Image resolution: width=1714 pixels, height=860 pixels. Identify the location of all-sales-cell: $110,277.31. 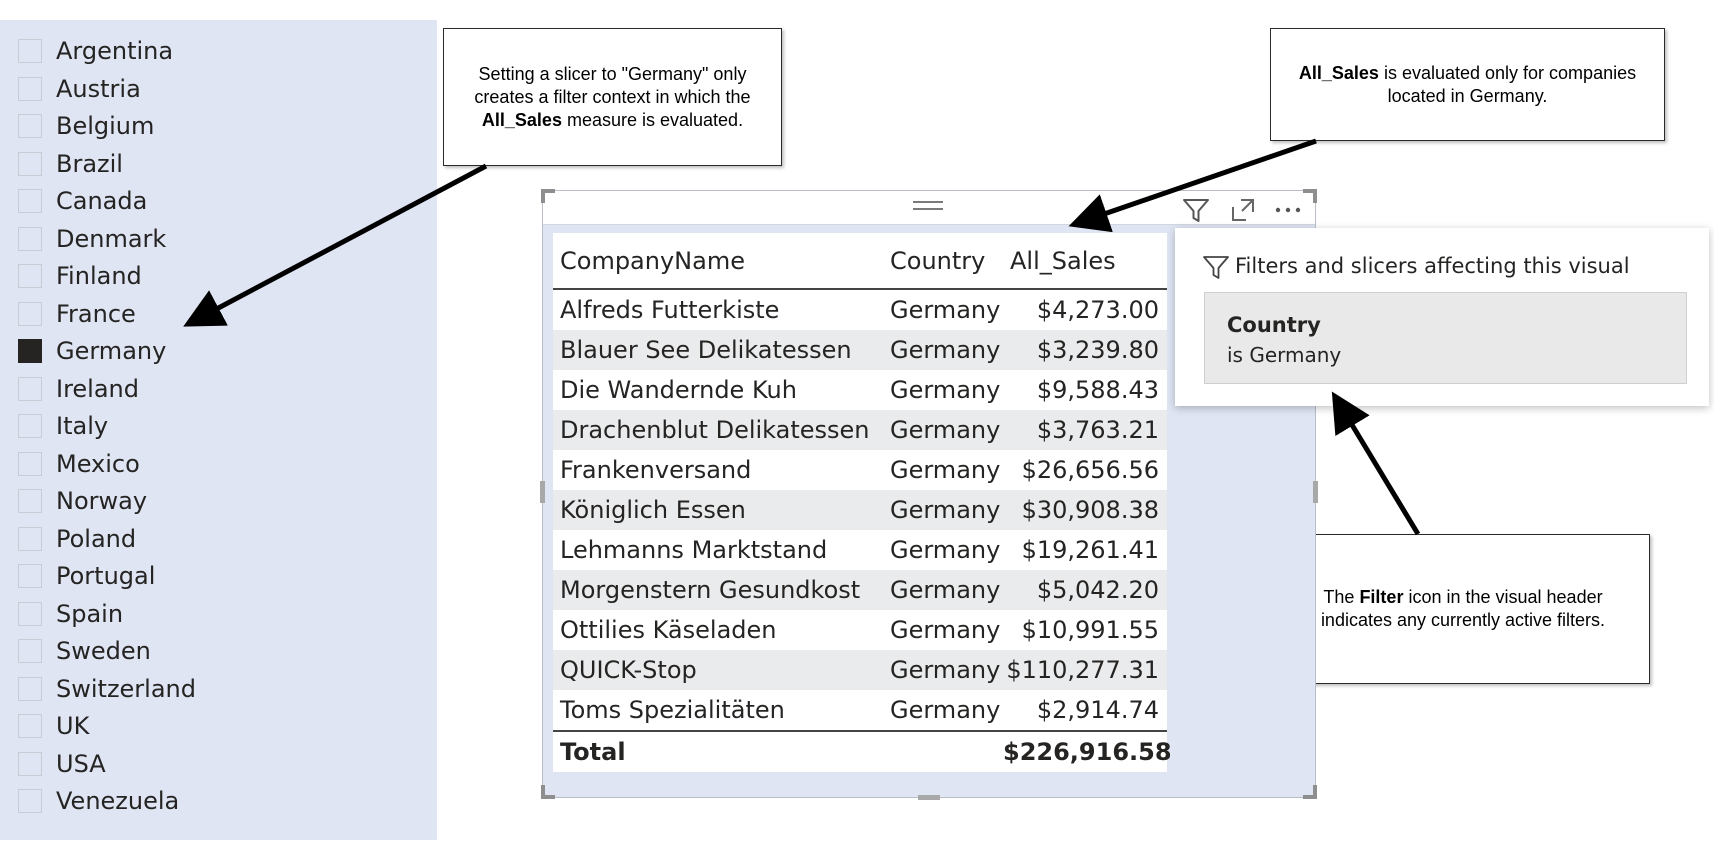
(1082, 670).